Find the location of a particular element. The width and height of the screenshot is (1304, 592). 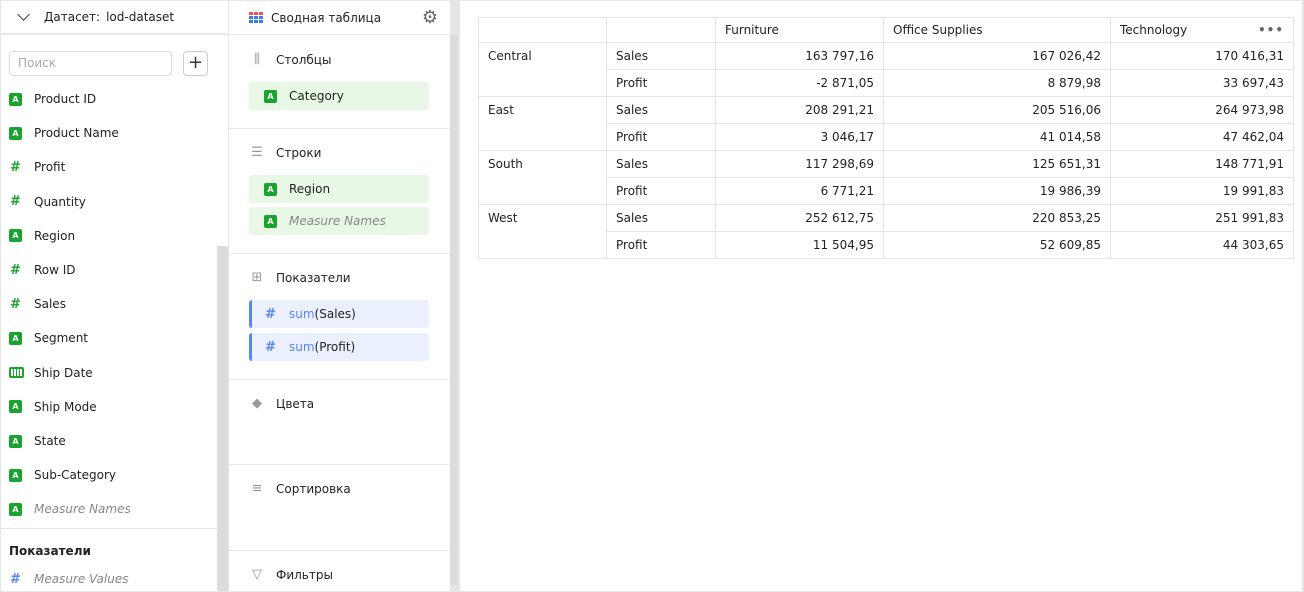

value-cell: 47 462,04 is located at coordinates (1202, 137).